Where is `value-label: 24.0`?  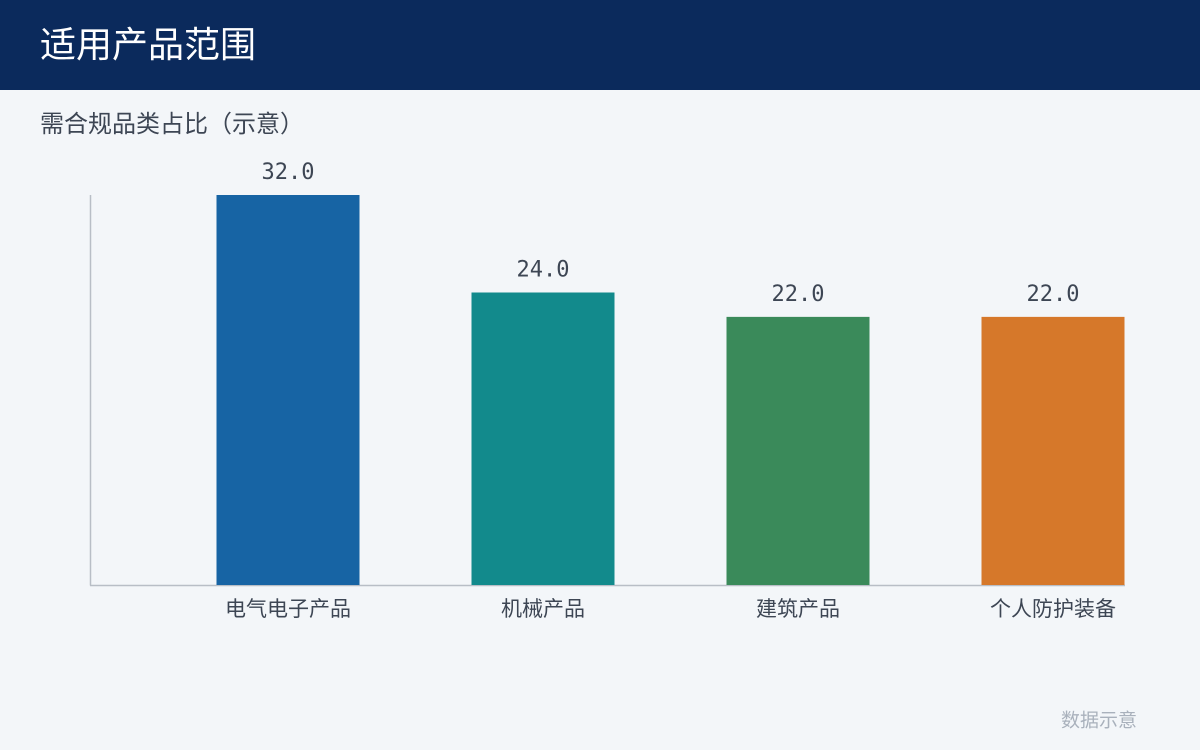
value-label: 24.0 is located at coordinates (543, 270).